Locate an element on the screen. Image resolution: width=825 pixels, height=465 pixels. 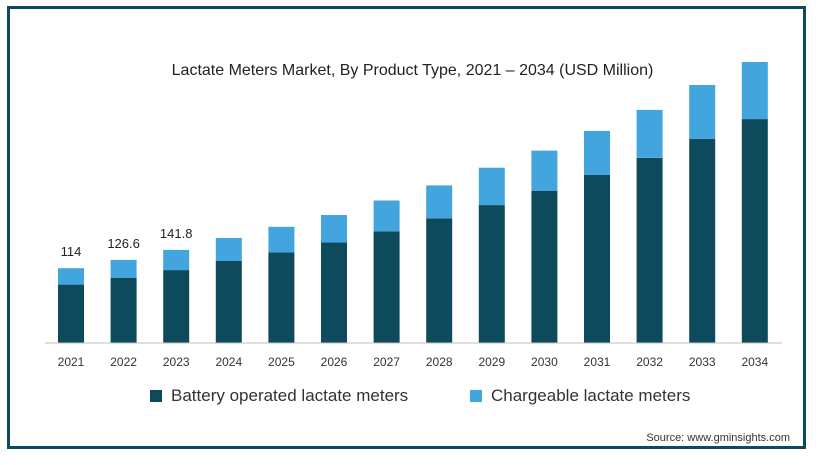
x-tick-label-2021: 2021 is located at coordinates (71, 362).